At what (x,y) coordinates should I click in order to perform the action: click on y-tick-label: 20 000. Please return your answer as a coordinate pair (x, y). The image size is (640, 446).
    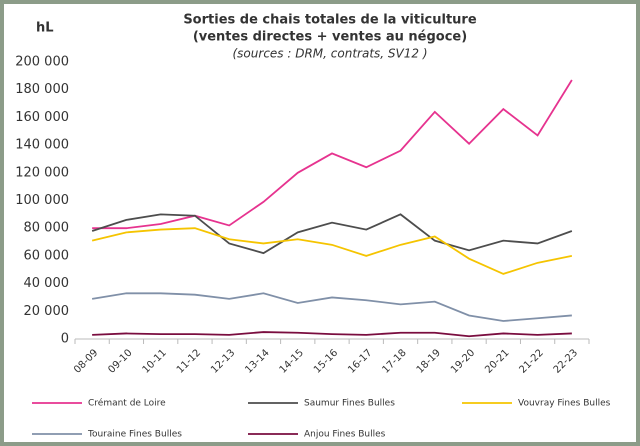
    Looking at the image, I should click on (47, 311).